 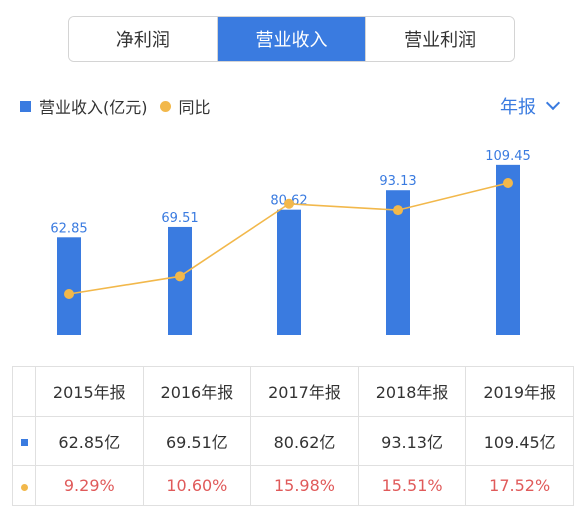 I want to click on table-cell: 10.60%, so click(x=197, y=485).